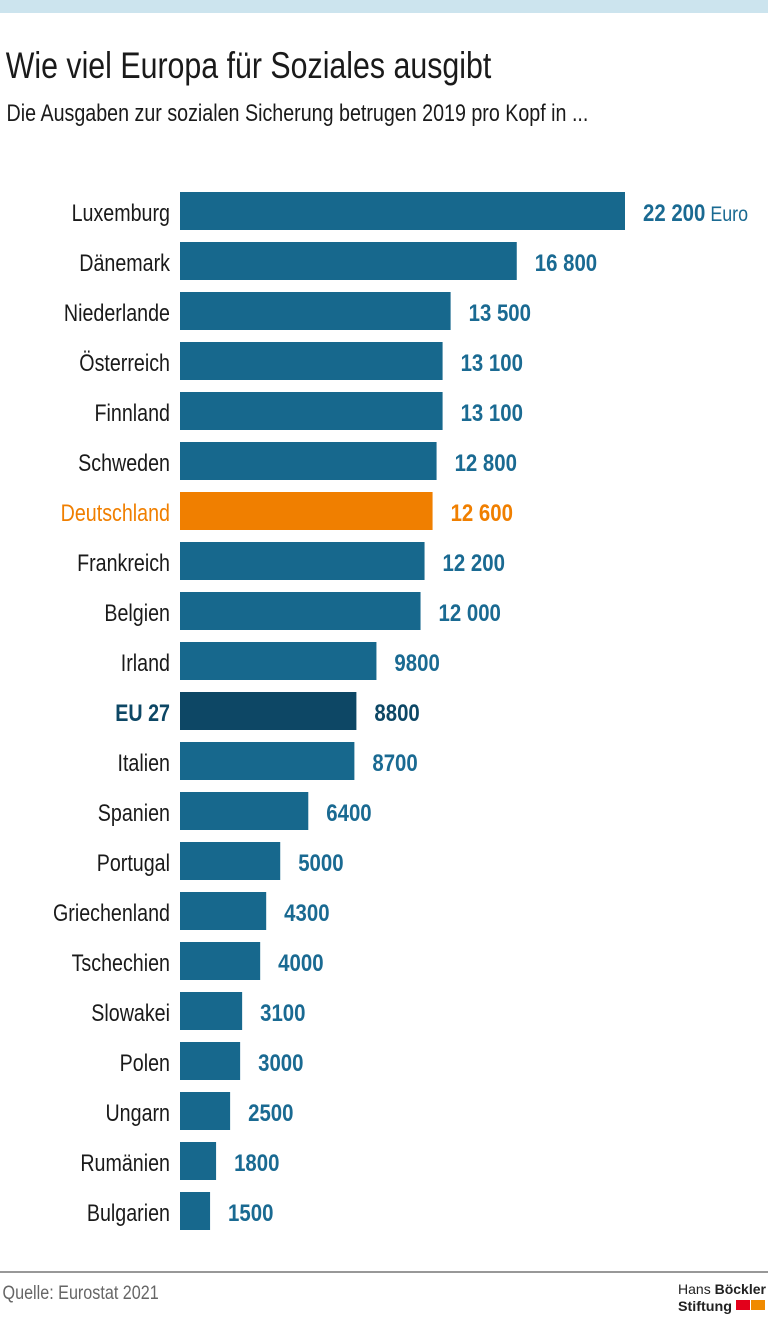 The width and height of the screenshot is (768, 1338). What do you see at coordinates (311, 361) in the screenshot?
I see `bar-österreich` at bounding box center [311, 361].